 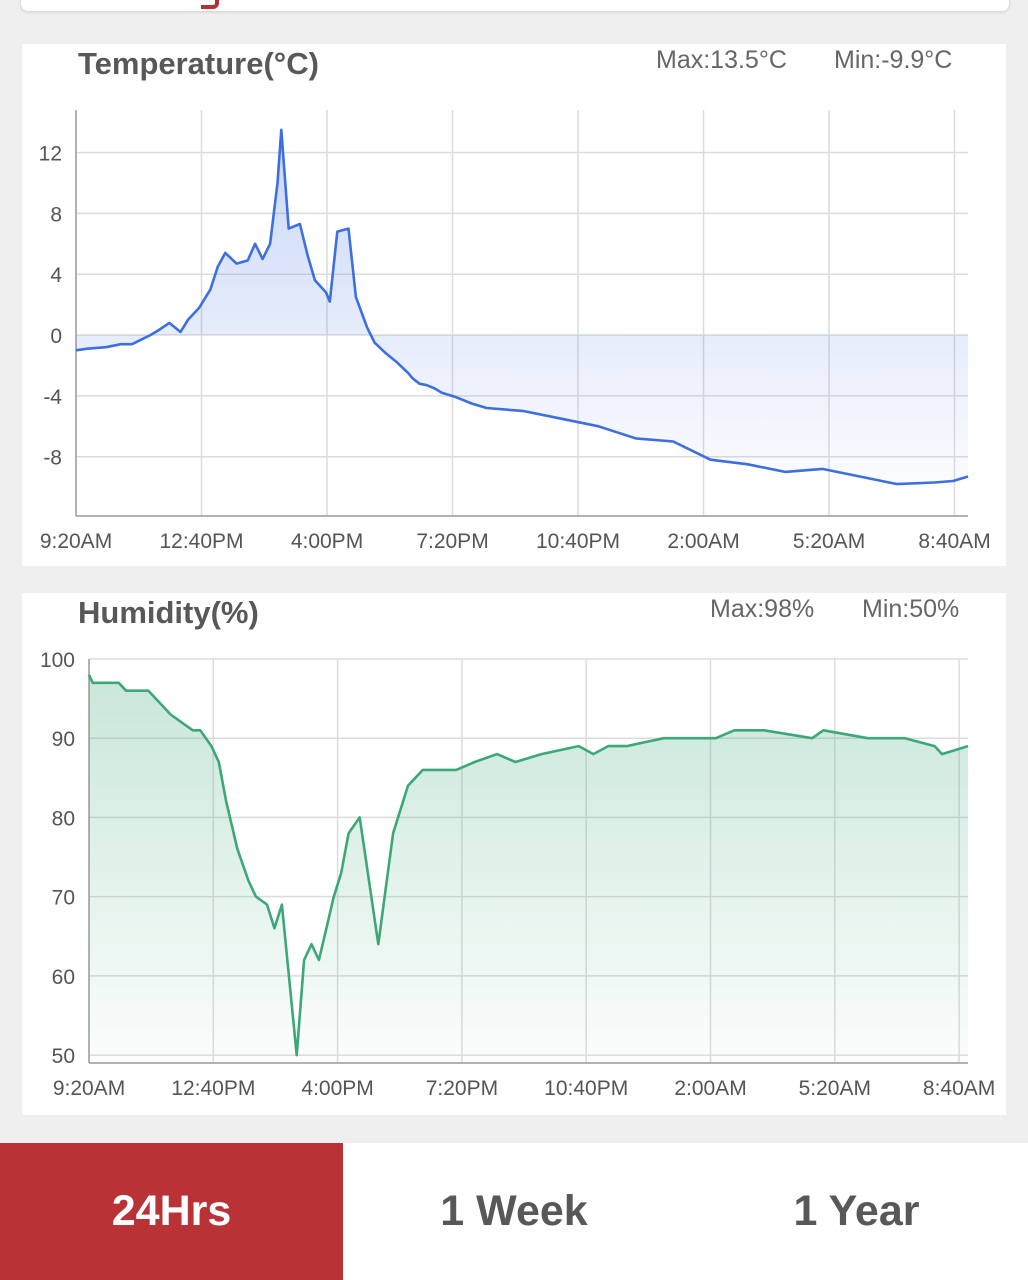 What do you see at coordinates (911, 609) in the screenshot?
I see `humidity-min: Min:50%` at bounding box center [911, 609].